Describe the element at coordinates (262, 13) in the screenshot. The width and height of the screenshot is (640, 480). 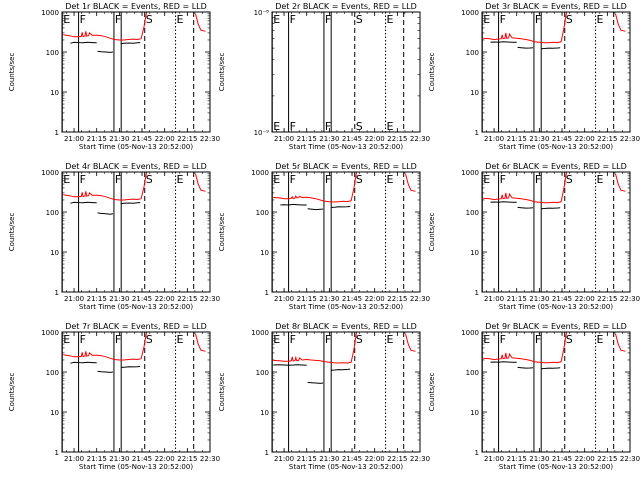
I see `y-tick-label: 10⁻⁸` at that location.